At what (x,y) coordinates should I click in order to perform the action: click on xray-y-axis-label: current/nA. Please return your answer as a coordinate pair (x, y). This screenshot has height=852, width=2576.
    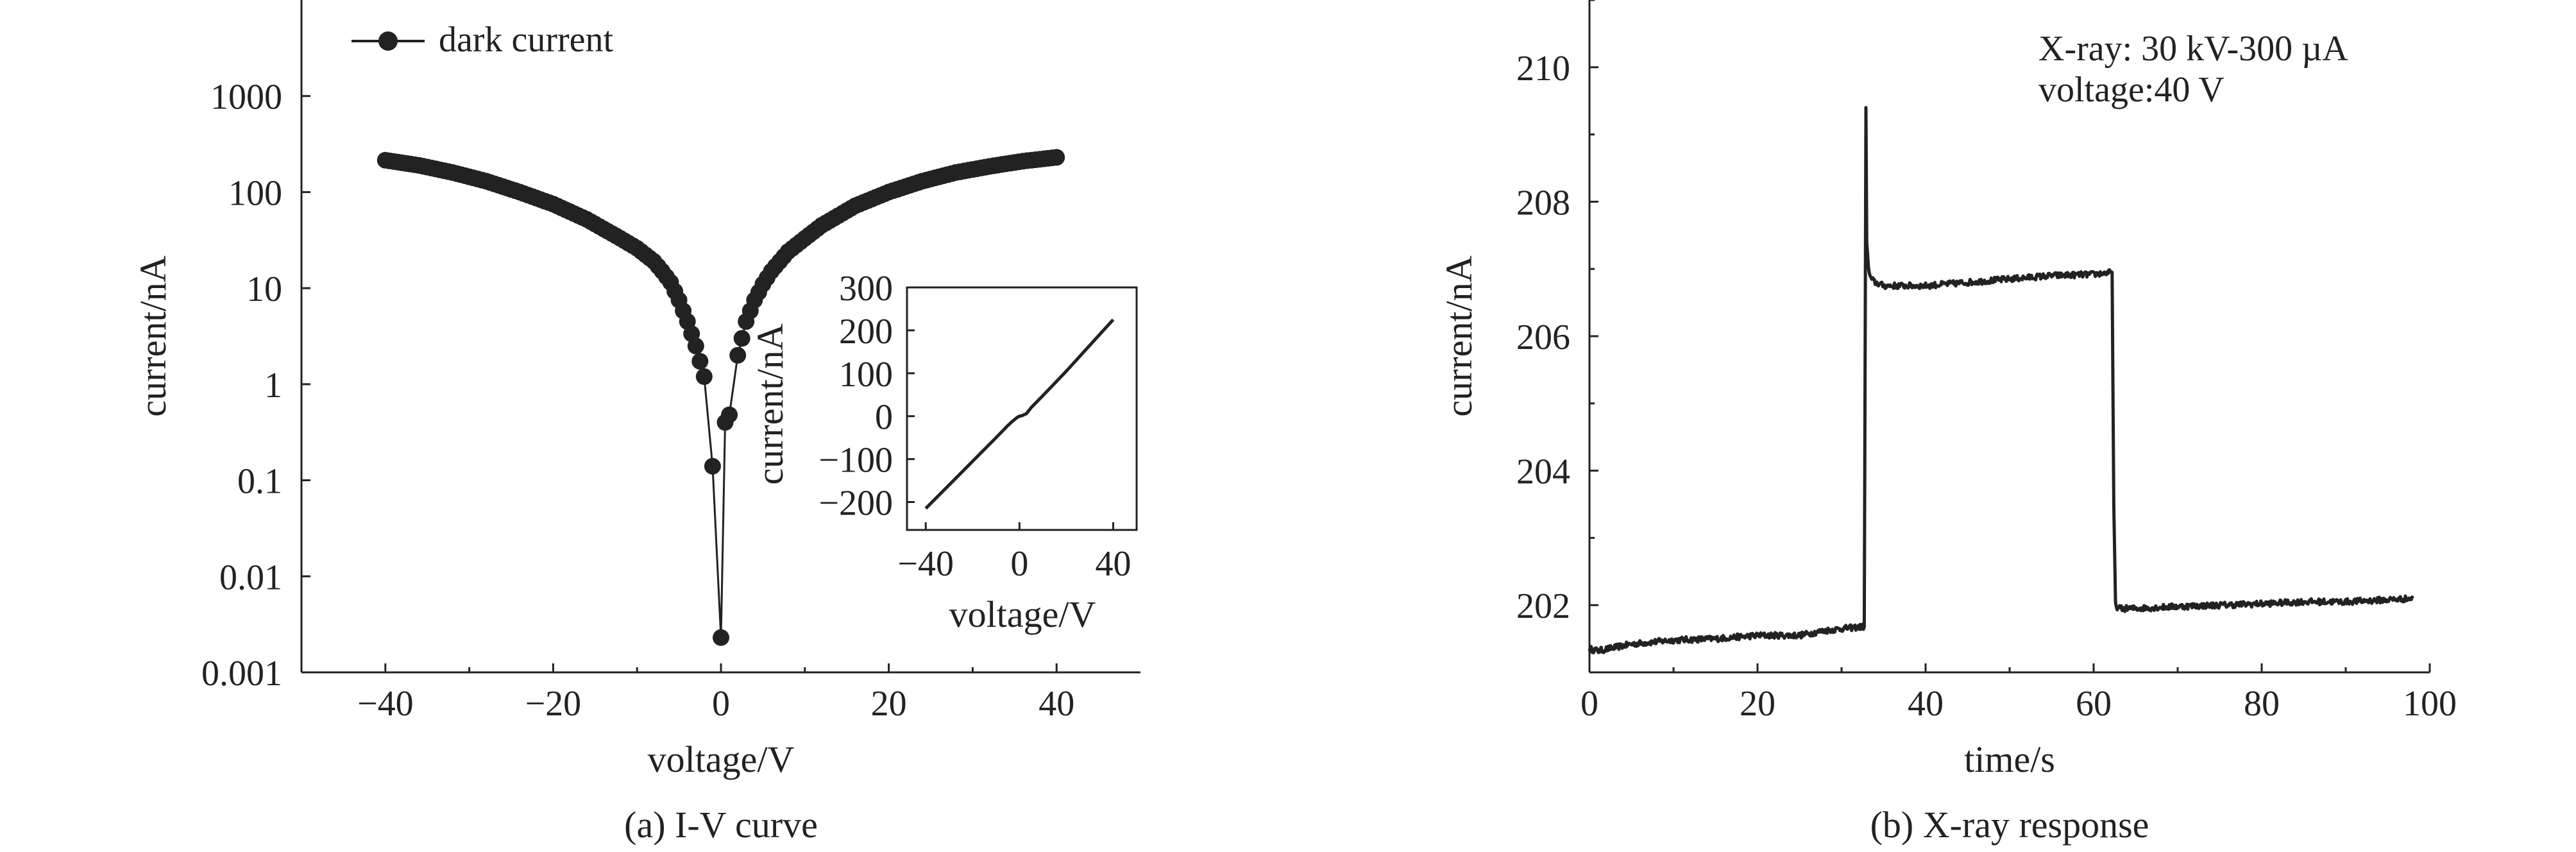
    Looking at the image, I should click on (1459, 335).